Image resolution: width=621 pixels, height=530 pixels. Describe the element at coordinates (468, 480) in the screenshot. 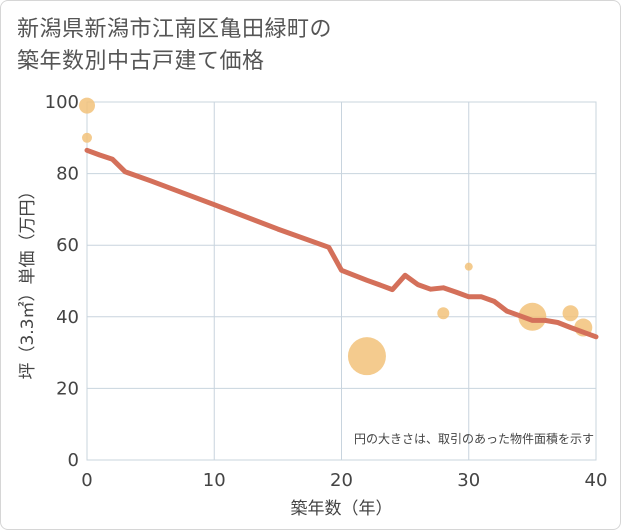

I see `x-tick-label: 30` at that location.